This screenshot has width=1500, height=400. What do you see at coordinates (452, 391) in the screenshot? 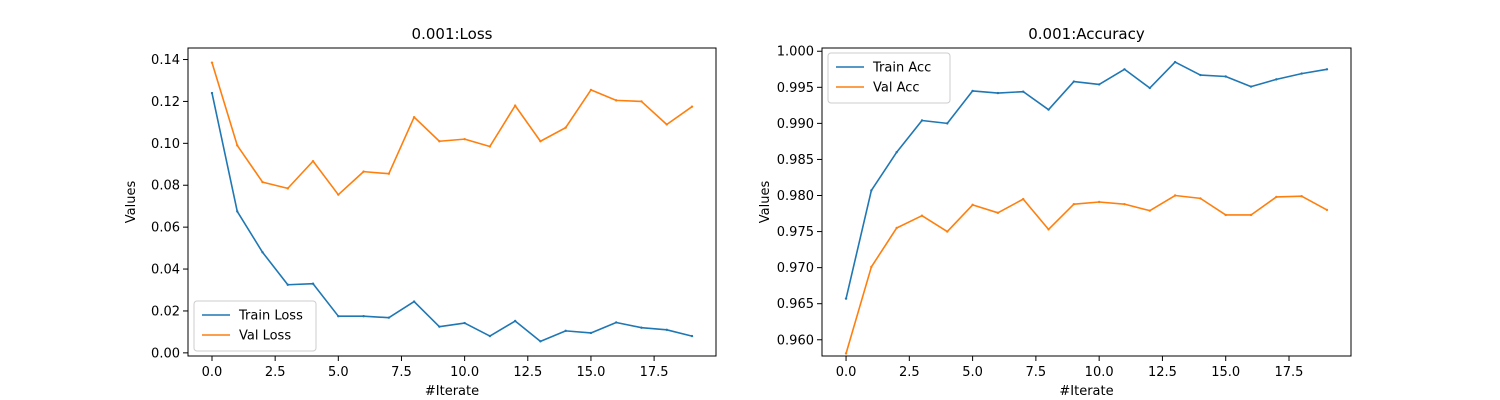
I see `loss-x-axis-label: #Iterate` at bounding box center [452, 391].